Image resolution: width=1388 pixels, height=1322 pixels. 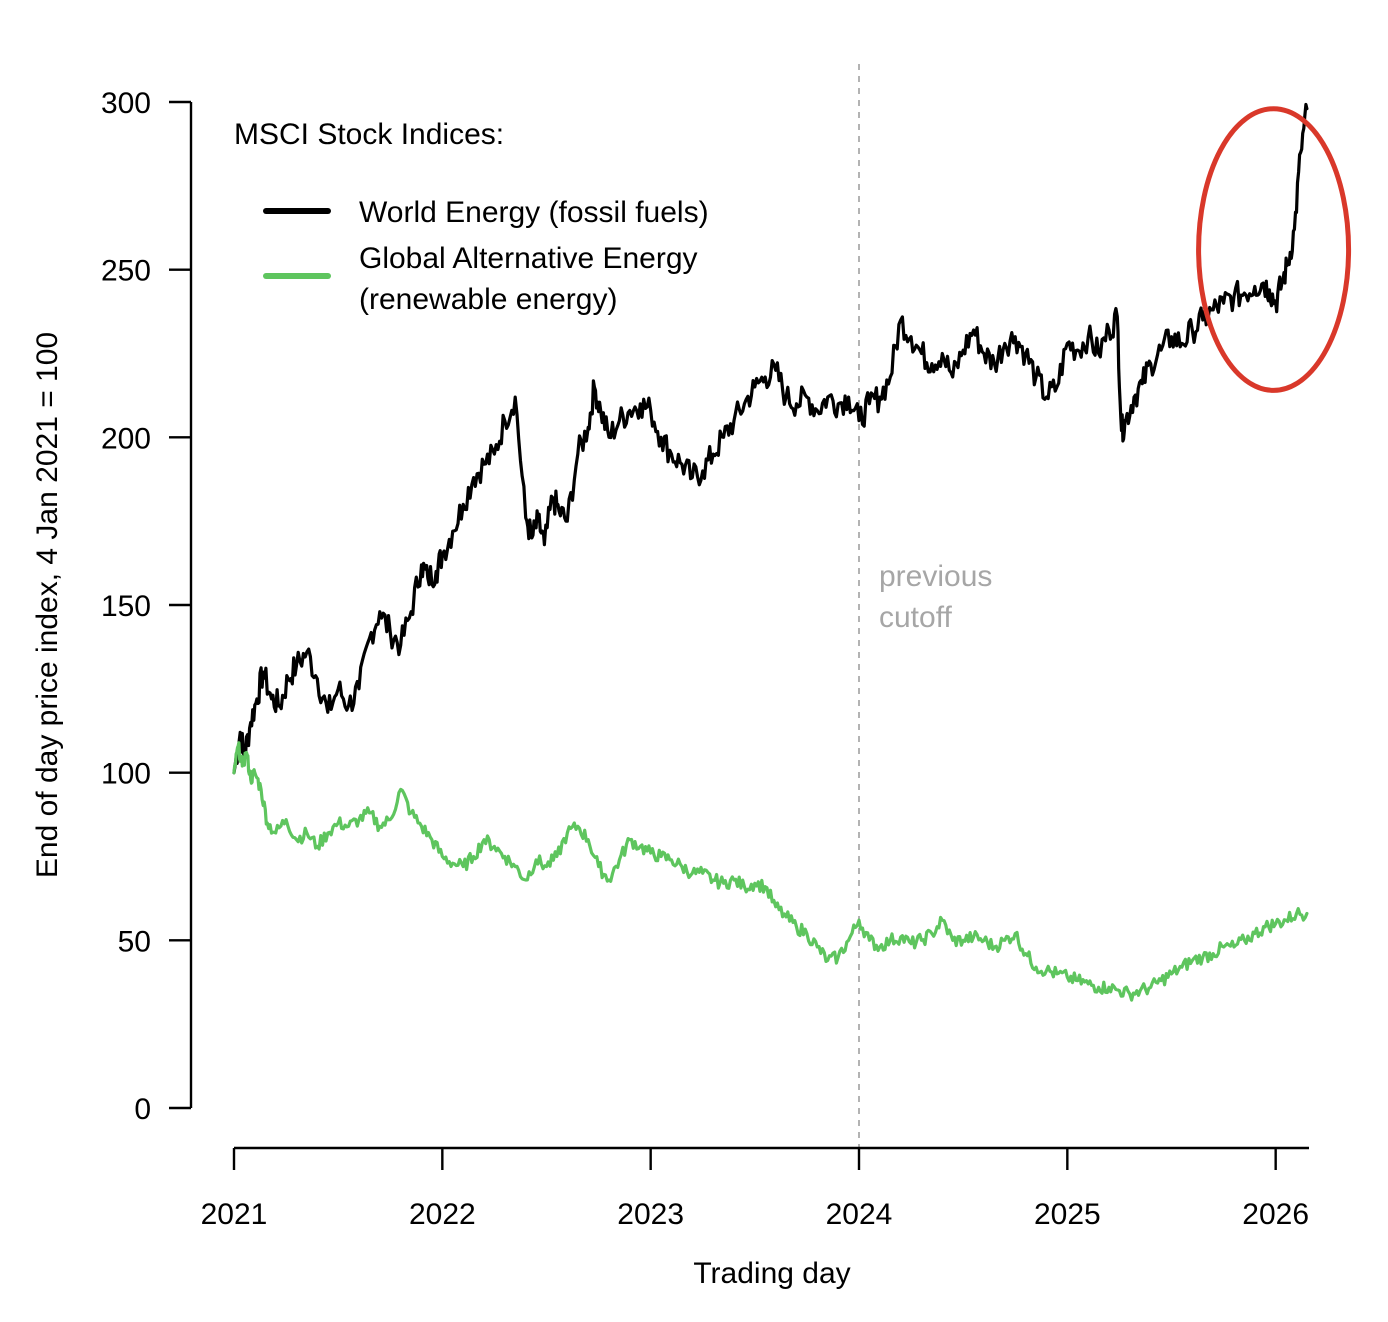 What do you see at coordinates (142, 1109) in the screenshot?
I see `y-tick-label: 0` at bounding box center [142, 1109].